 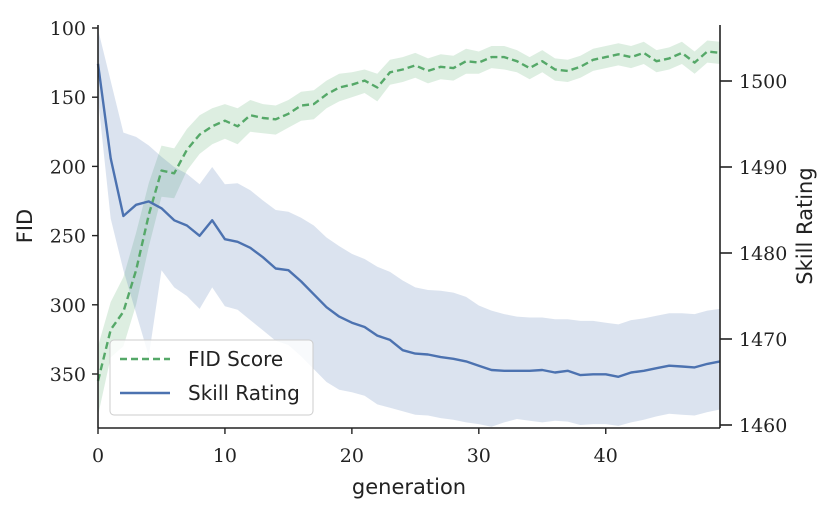 I want to click on legend-box, so click(x=211, y=377).